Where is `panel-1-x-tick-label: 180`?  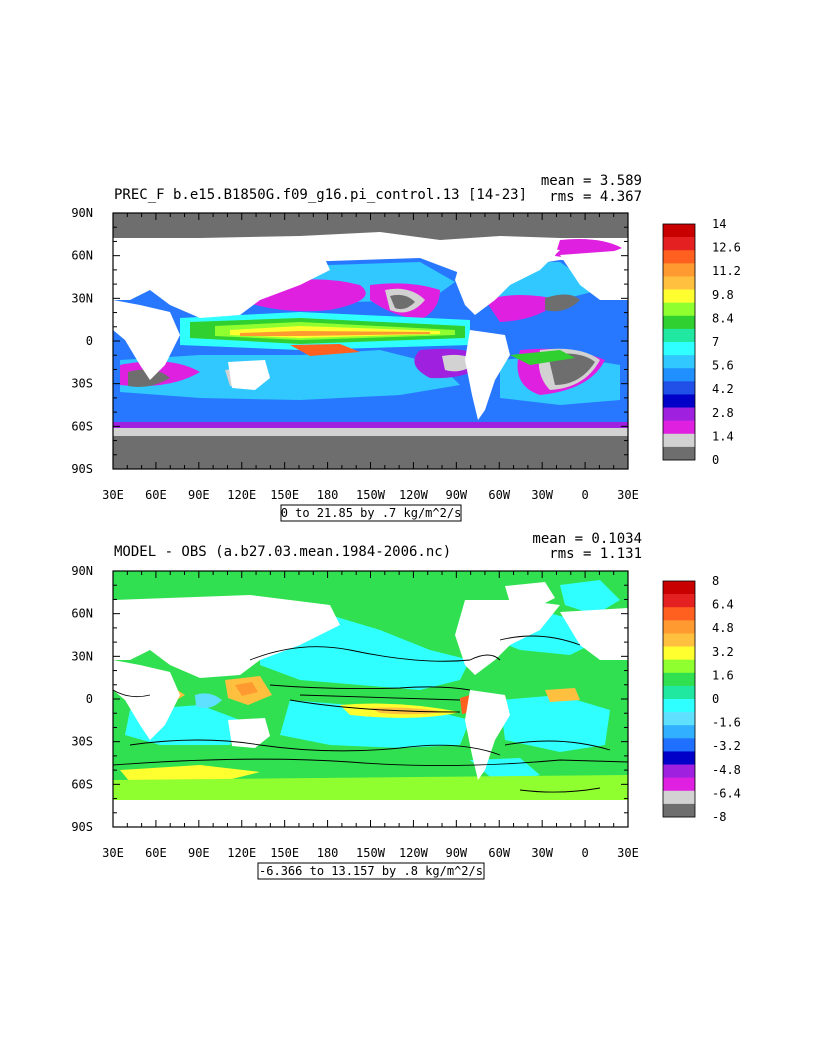 panel-1-x-tick-label: 180 is located at coordinates (328, 495).